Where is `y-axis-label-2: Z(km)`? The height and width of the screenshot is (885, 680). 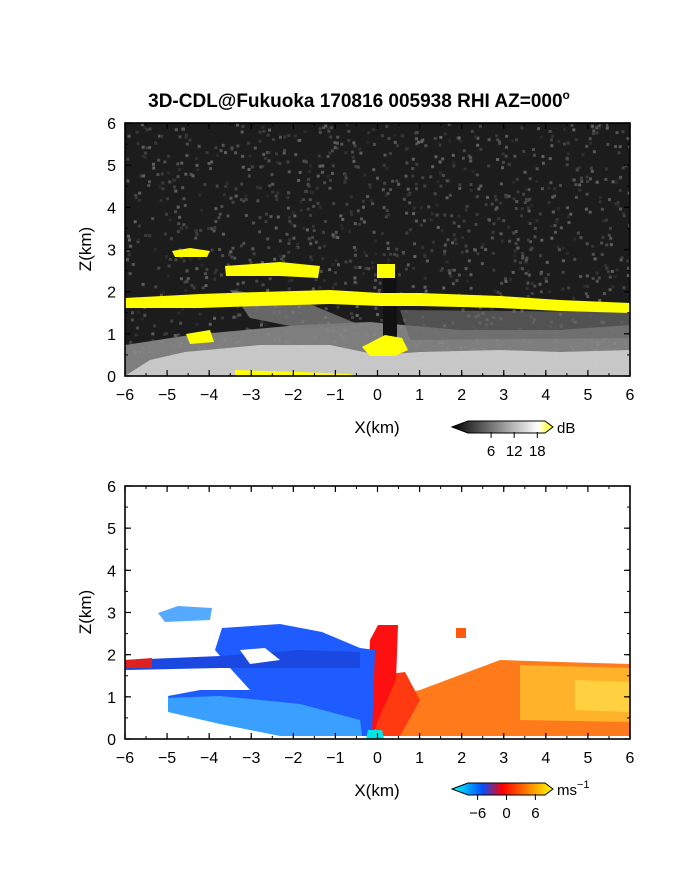 y-axis-label-2: Z(km) is located at coordinates (85, 612).